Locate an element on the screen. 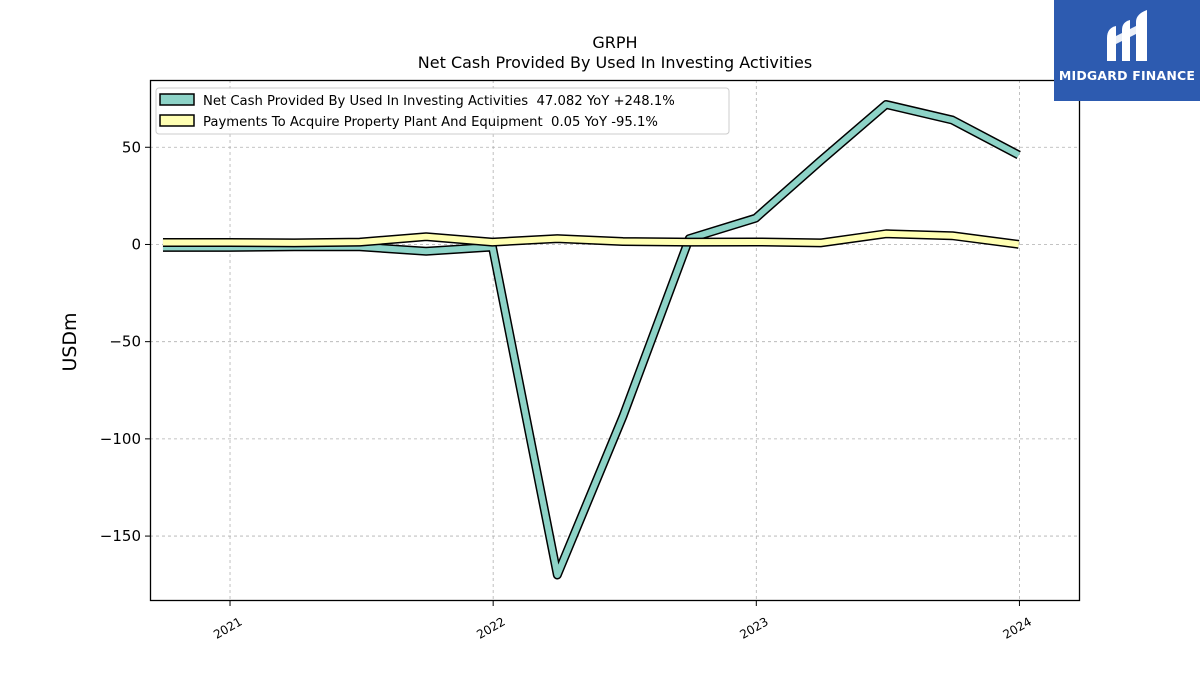  series-line-ppe is located at coordinates (591, 239).